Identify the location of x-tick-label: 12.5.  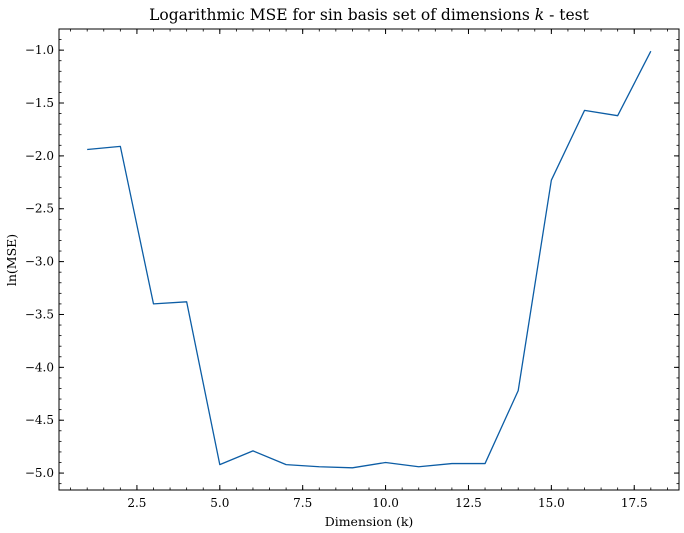
(468, 503).